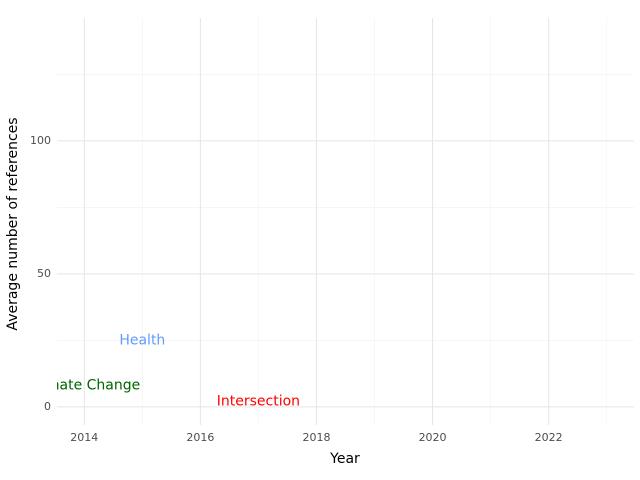 The width and height of the screenshot is (640, 480). Describe the element at coordinates (40, 140) in the screenshot. I see `y-tick-label: 100` at that location.